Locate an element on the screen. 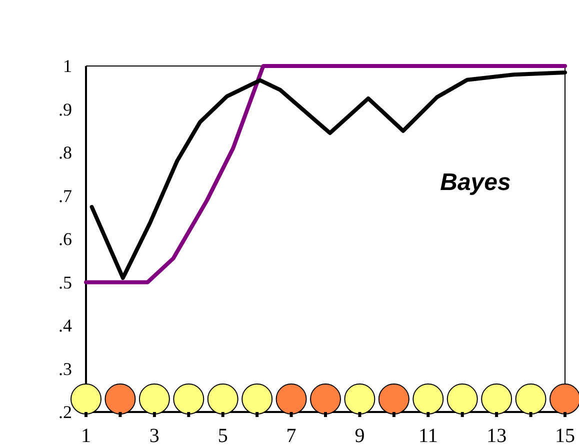 The image size is (579, 445). annotation: Bayes is located at coordinates (475, 182).